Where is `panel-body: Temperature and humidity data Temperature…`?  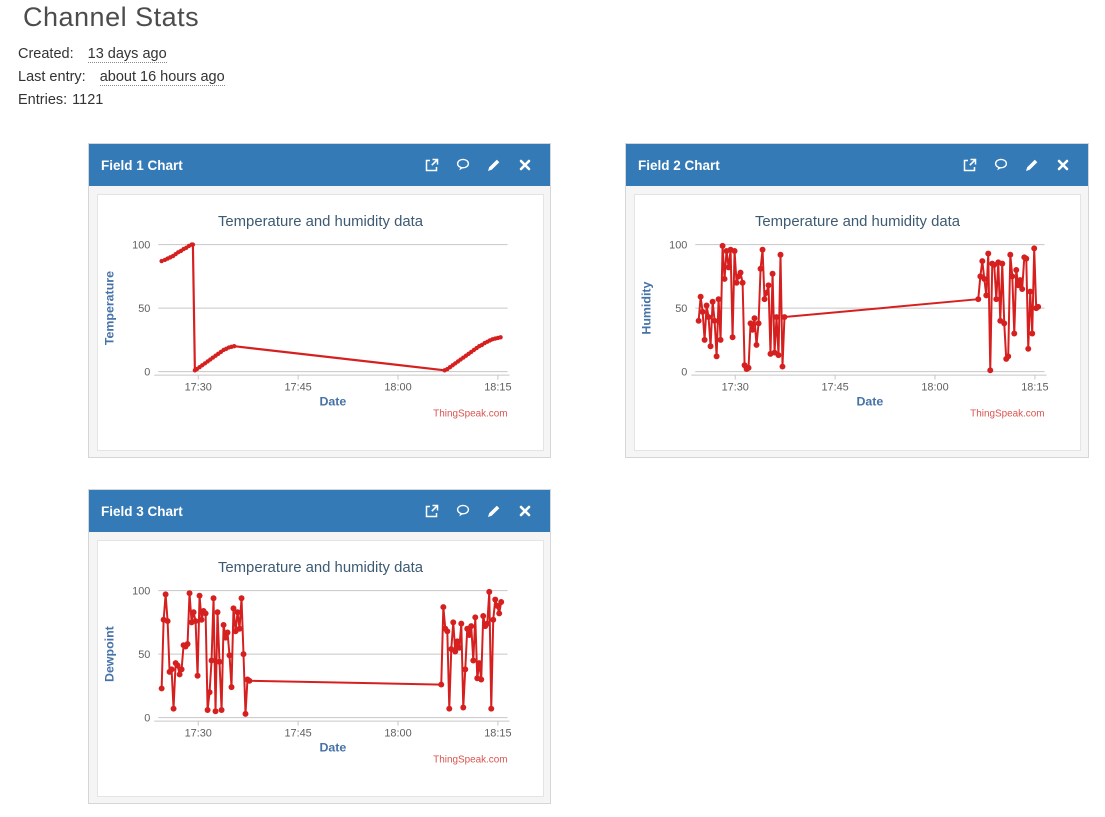 panel-body: Temperature and humidity data Temperature… is located at coordinates (319, 322).